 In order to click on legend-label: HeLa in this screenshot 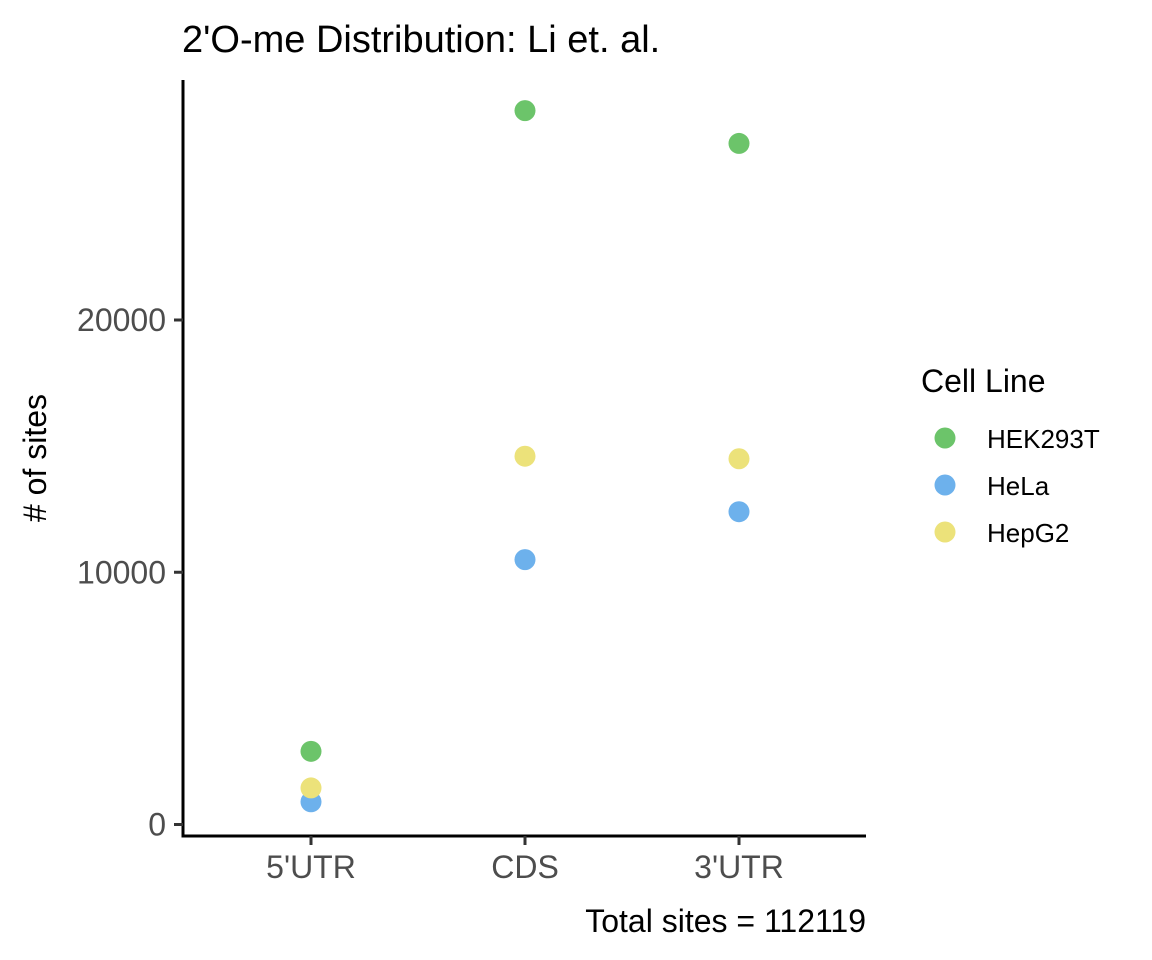, I will do `click(1018, 486)`.